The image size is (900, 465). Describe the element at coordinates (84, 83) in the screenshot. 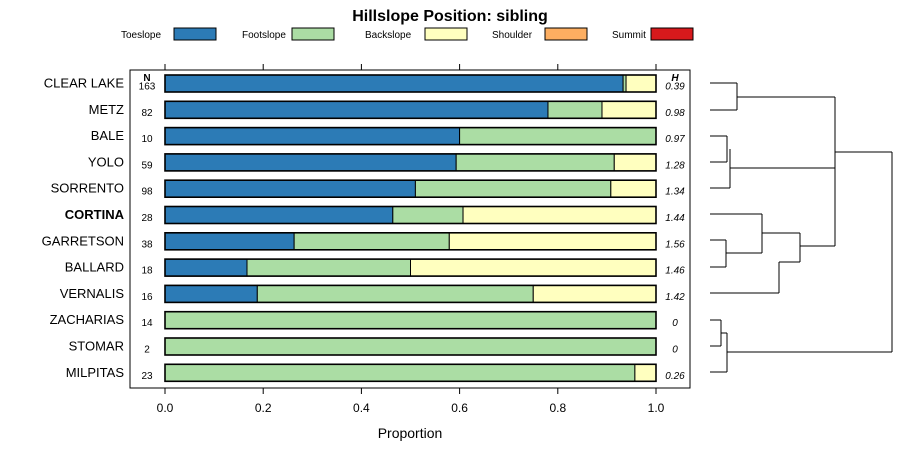

I see `row-label: CLEAR LAKE` at that location.